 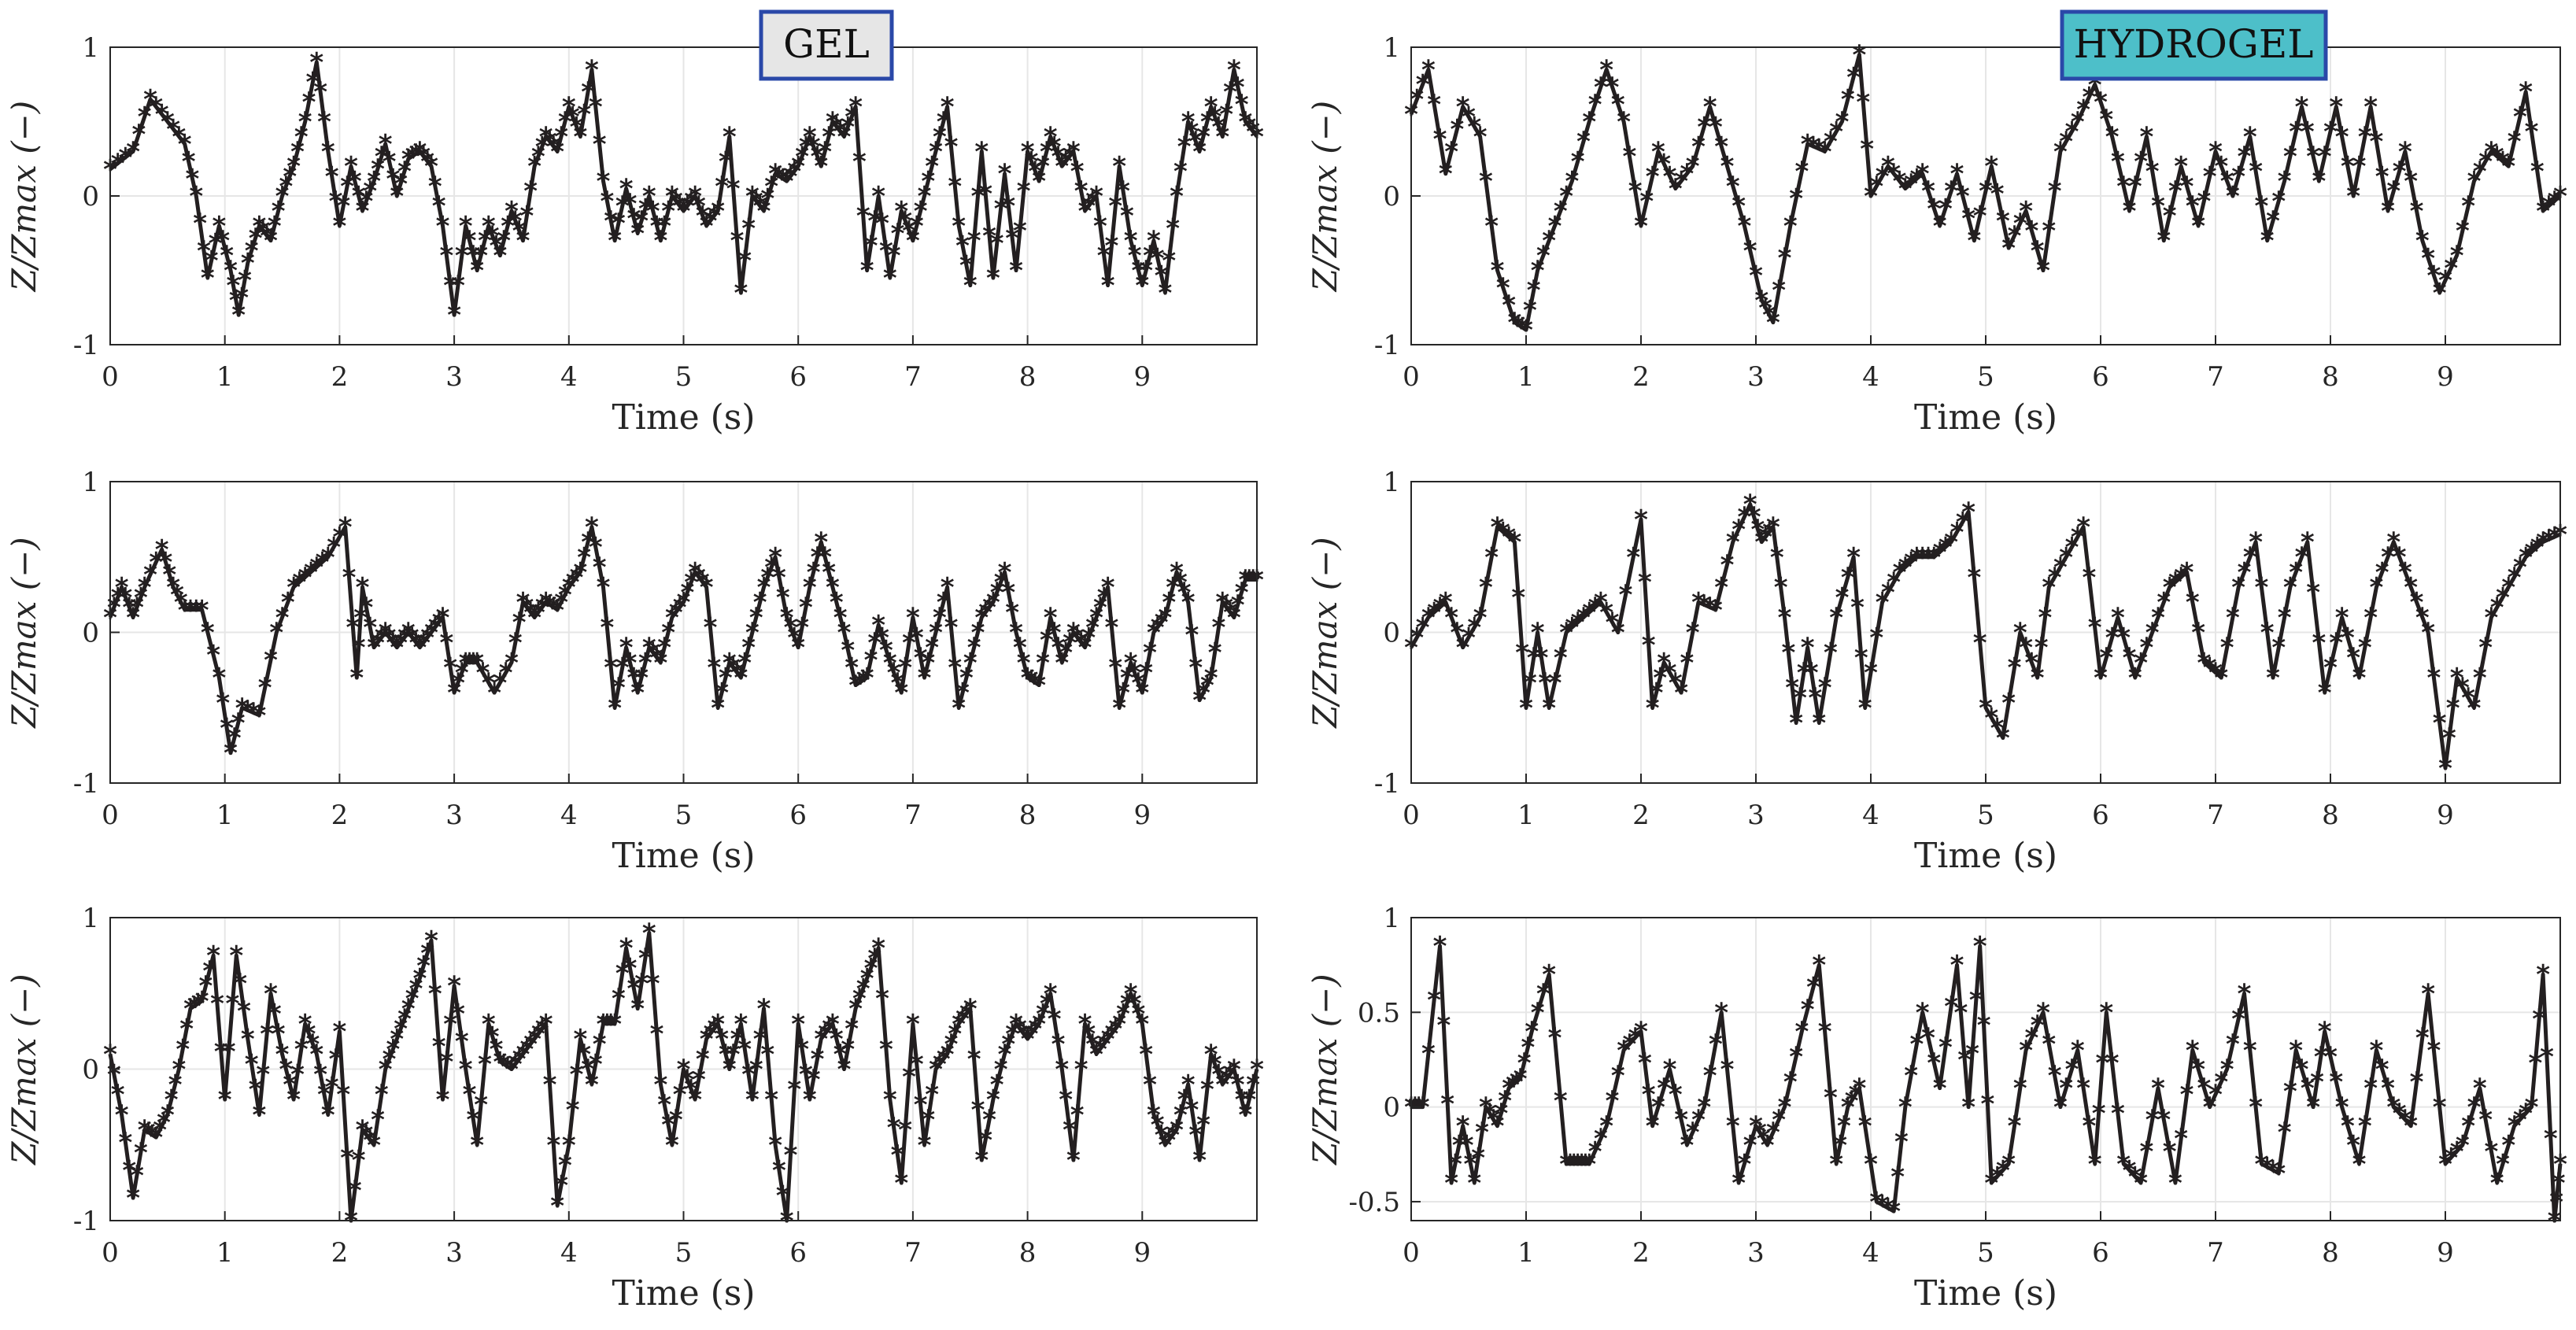 What do you see at coordinates (569, 377) in the screenshot?
I see `x-tick-label: 4` at bounding box center [569, 377].